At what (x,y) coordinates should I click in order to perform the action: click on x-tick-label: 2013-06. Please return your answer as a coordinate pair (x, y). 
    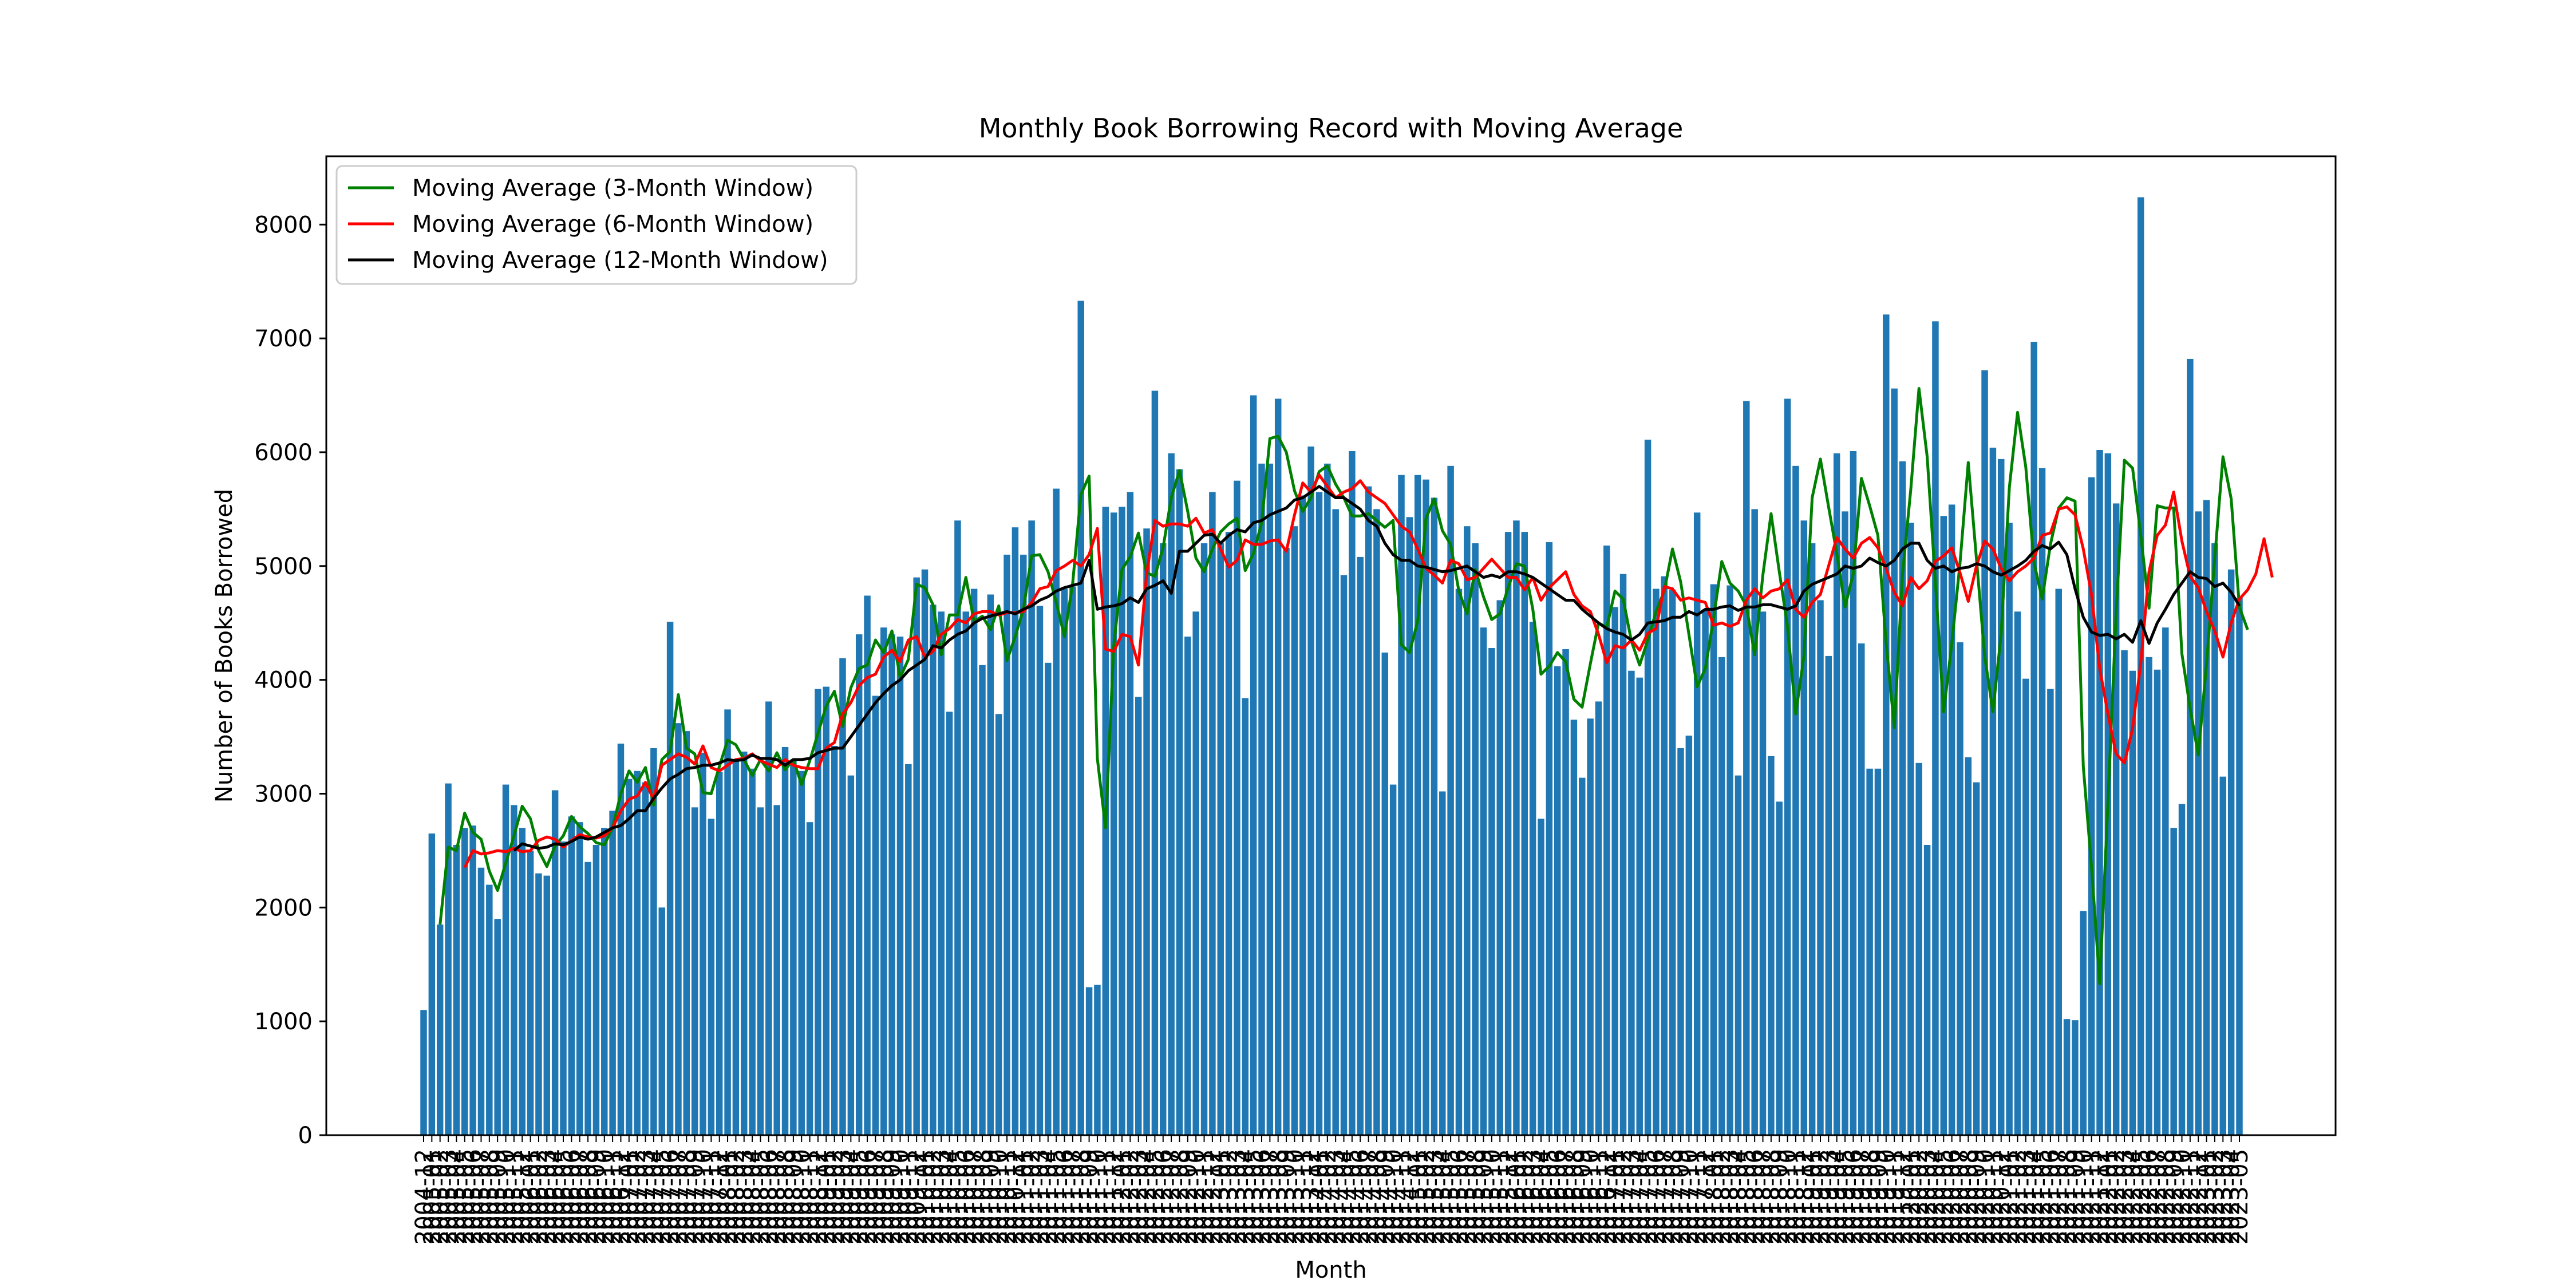
    Looking at the image, I should click on (1262, 1196).